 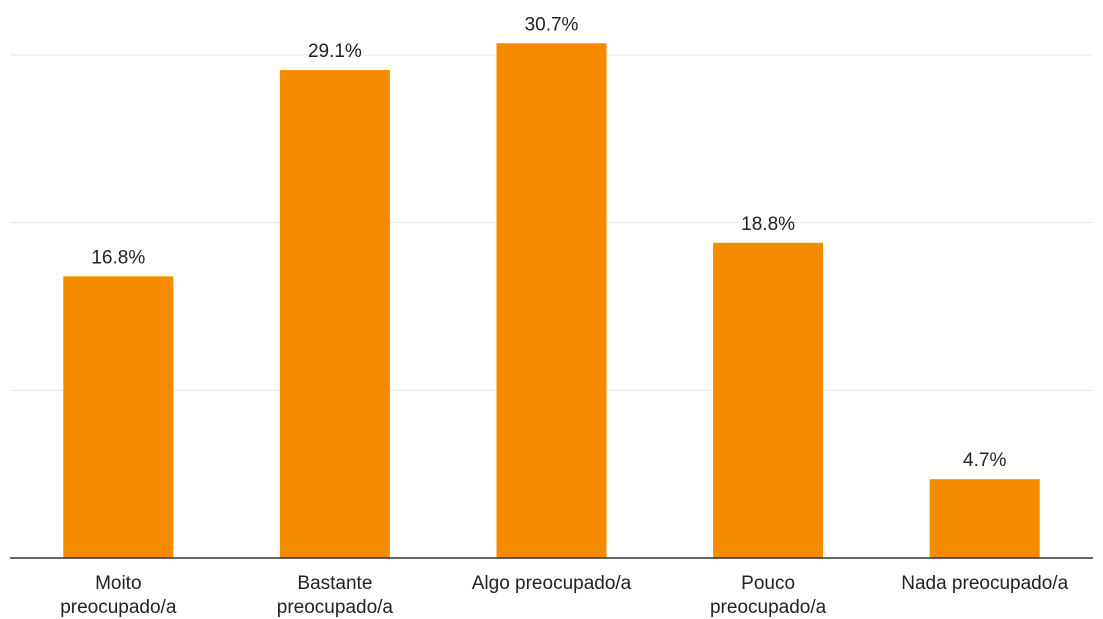 I want to click on x-tick-label: Bastante preocupado/a, so click(x=335, y=595).